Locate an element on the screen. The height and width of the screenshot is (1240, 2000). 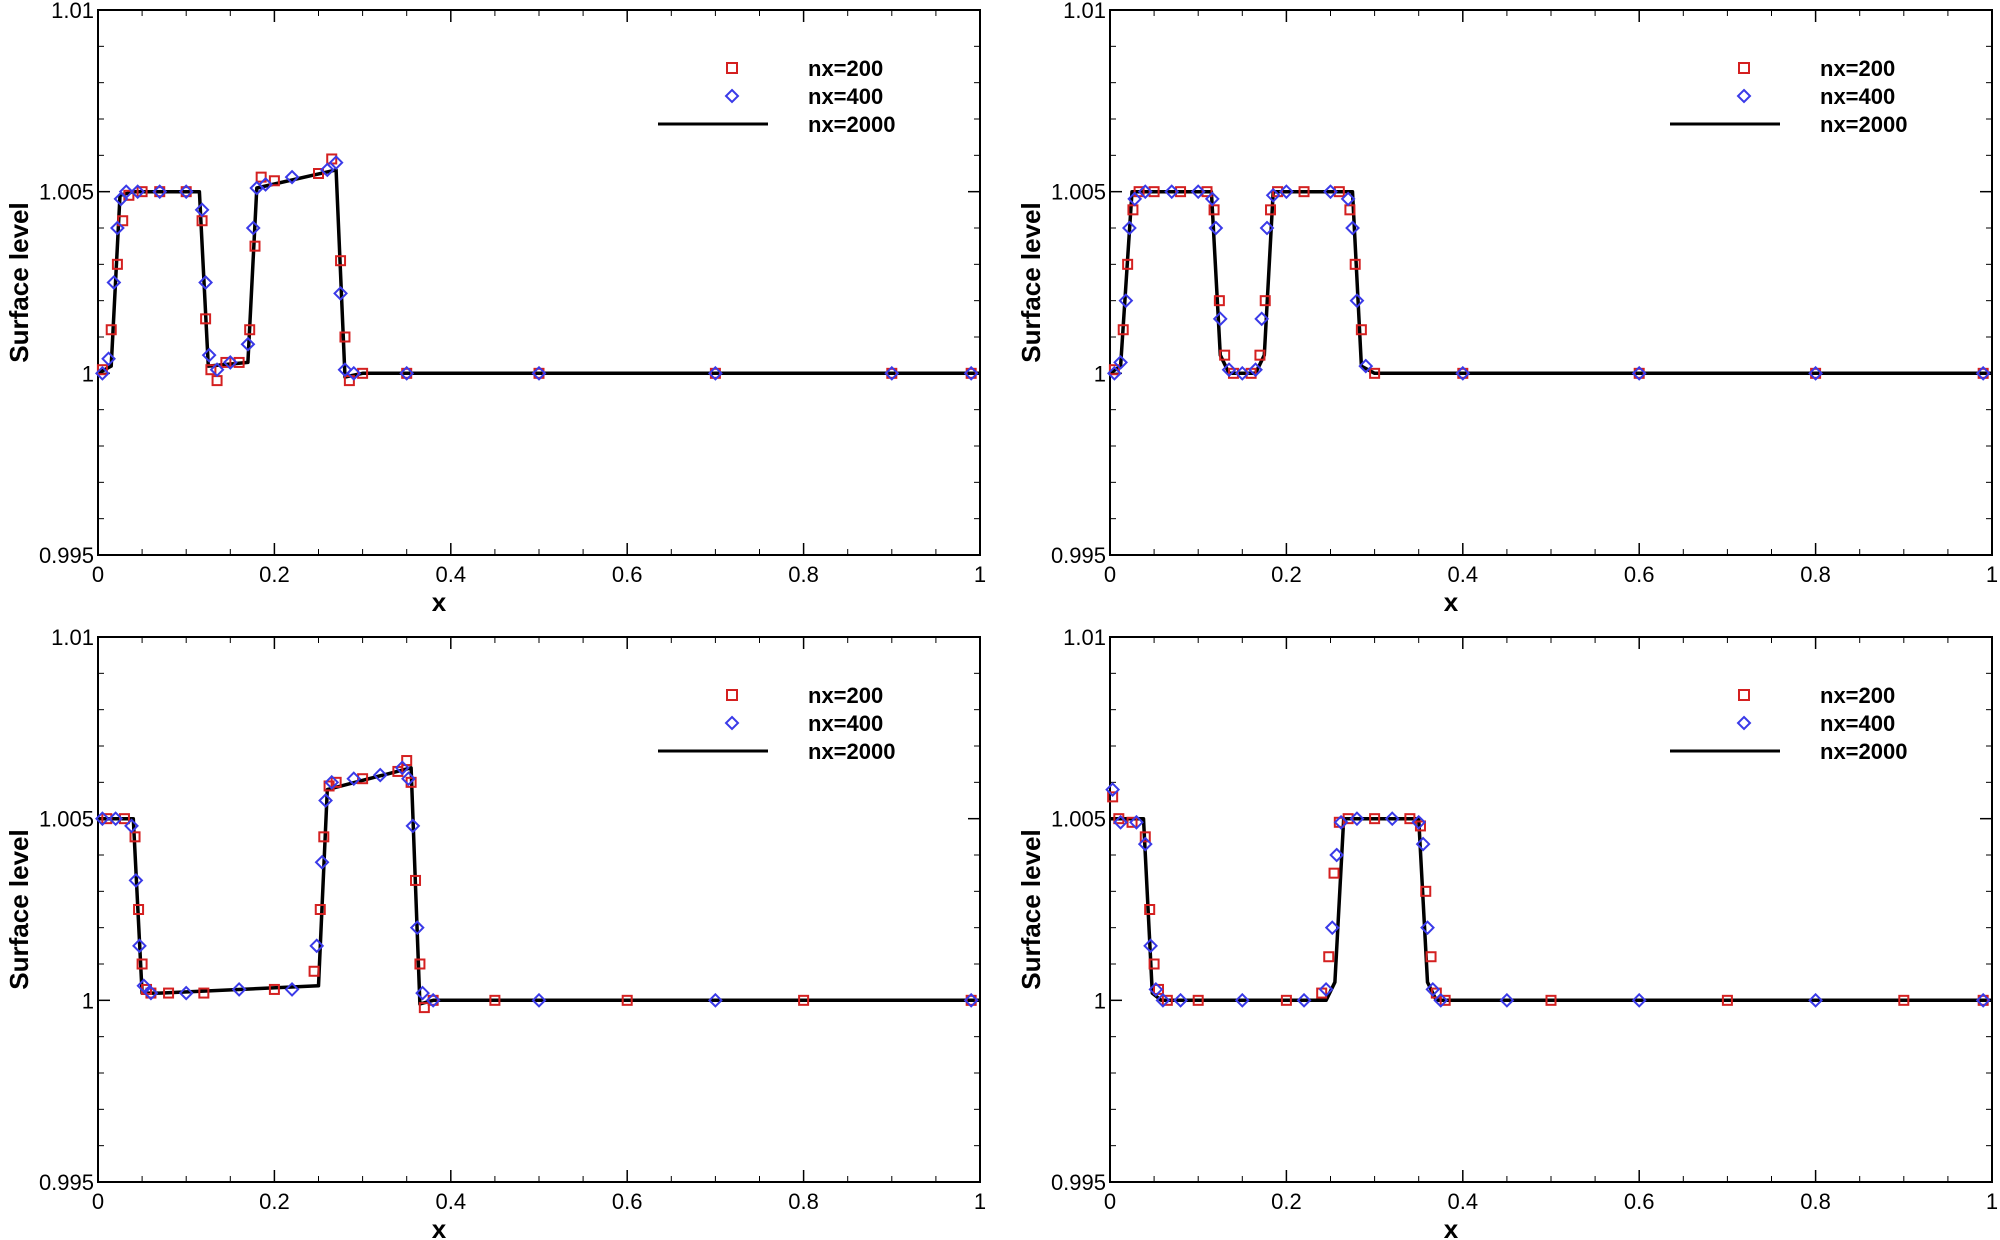
legend-marker-square is located at coordinates (1744, 68).